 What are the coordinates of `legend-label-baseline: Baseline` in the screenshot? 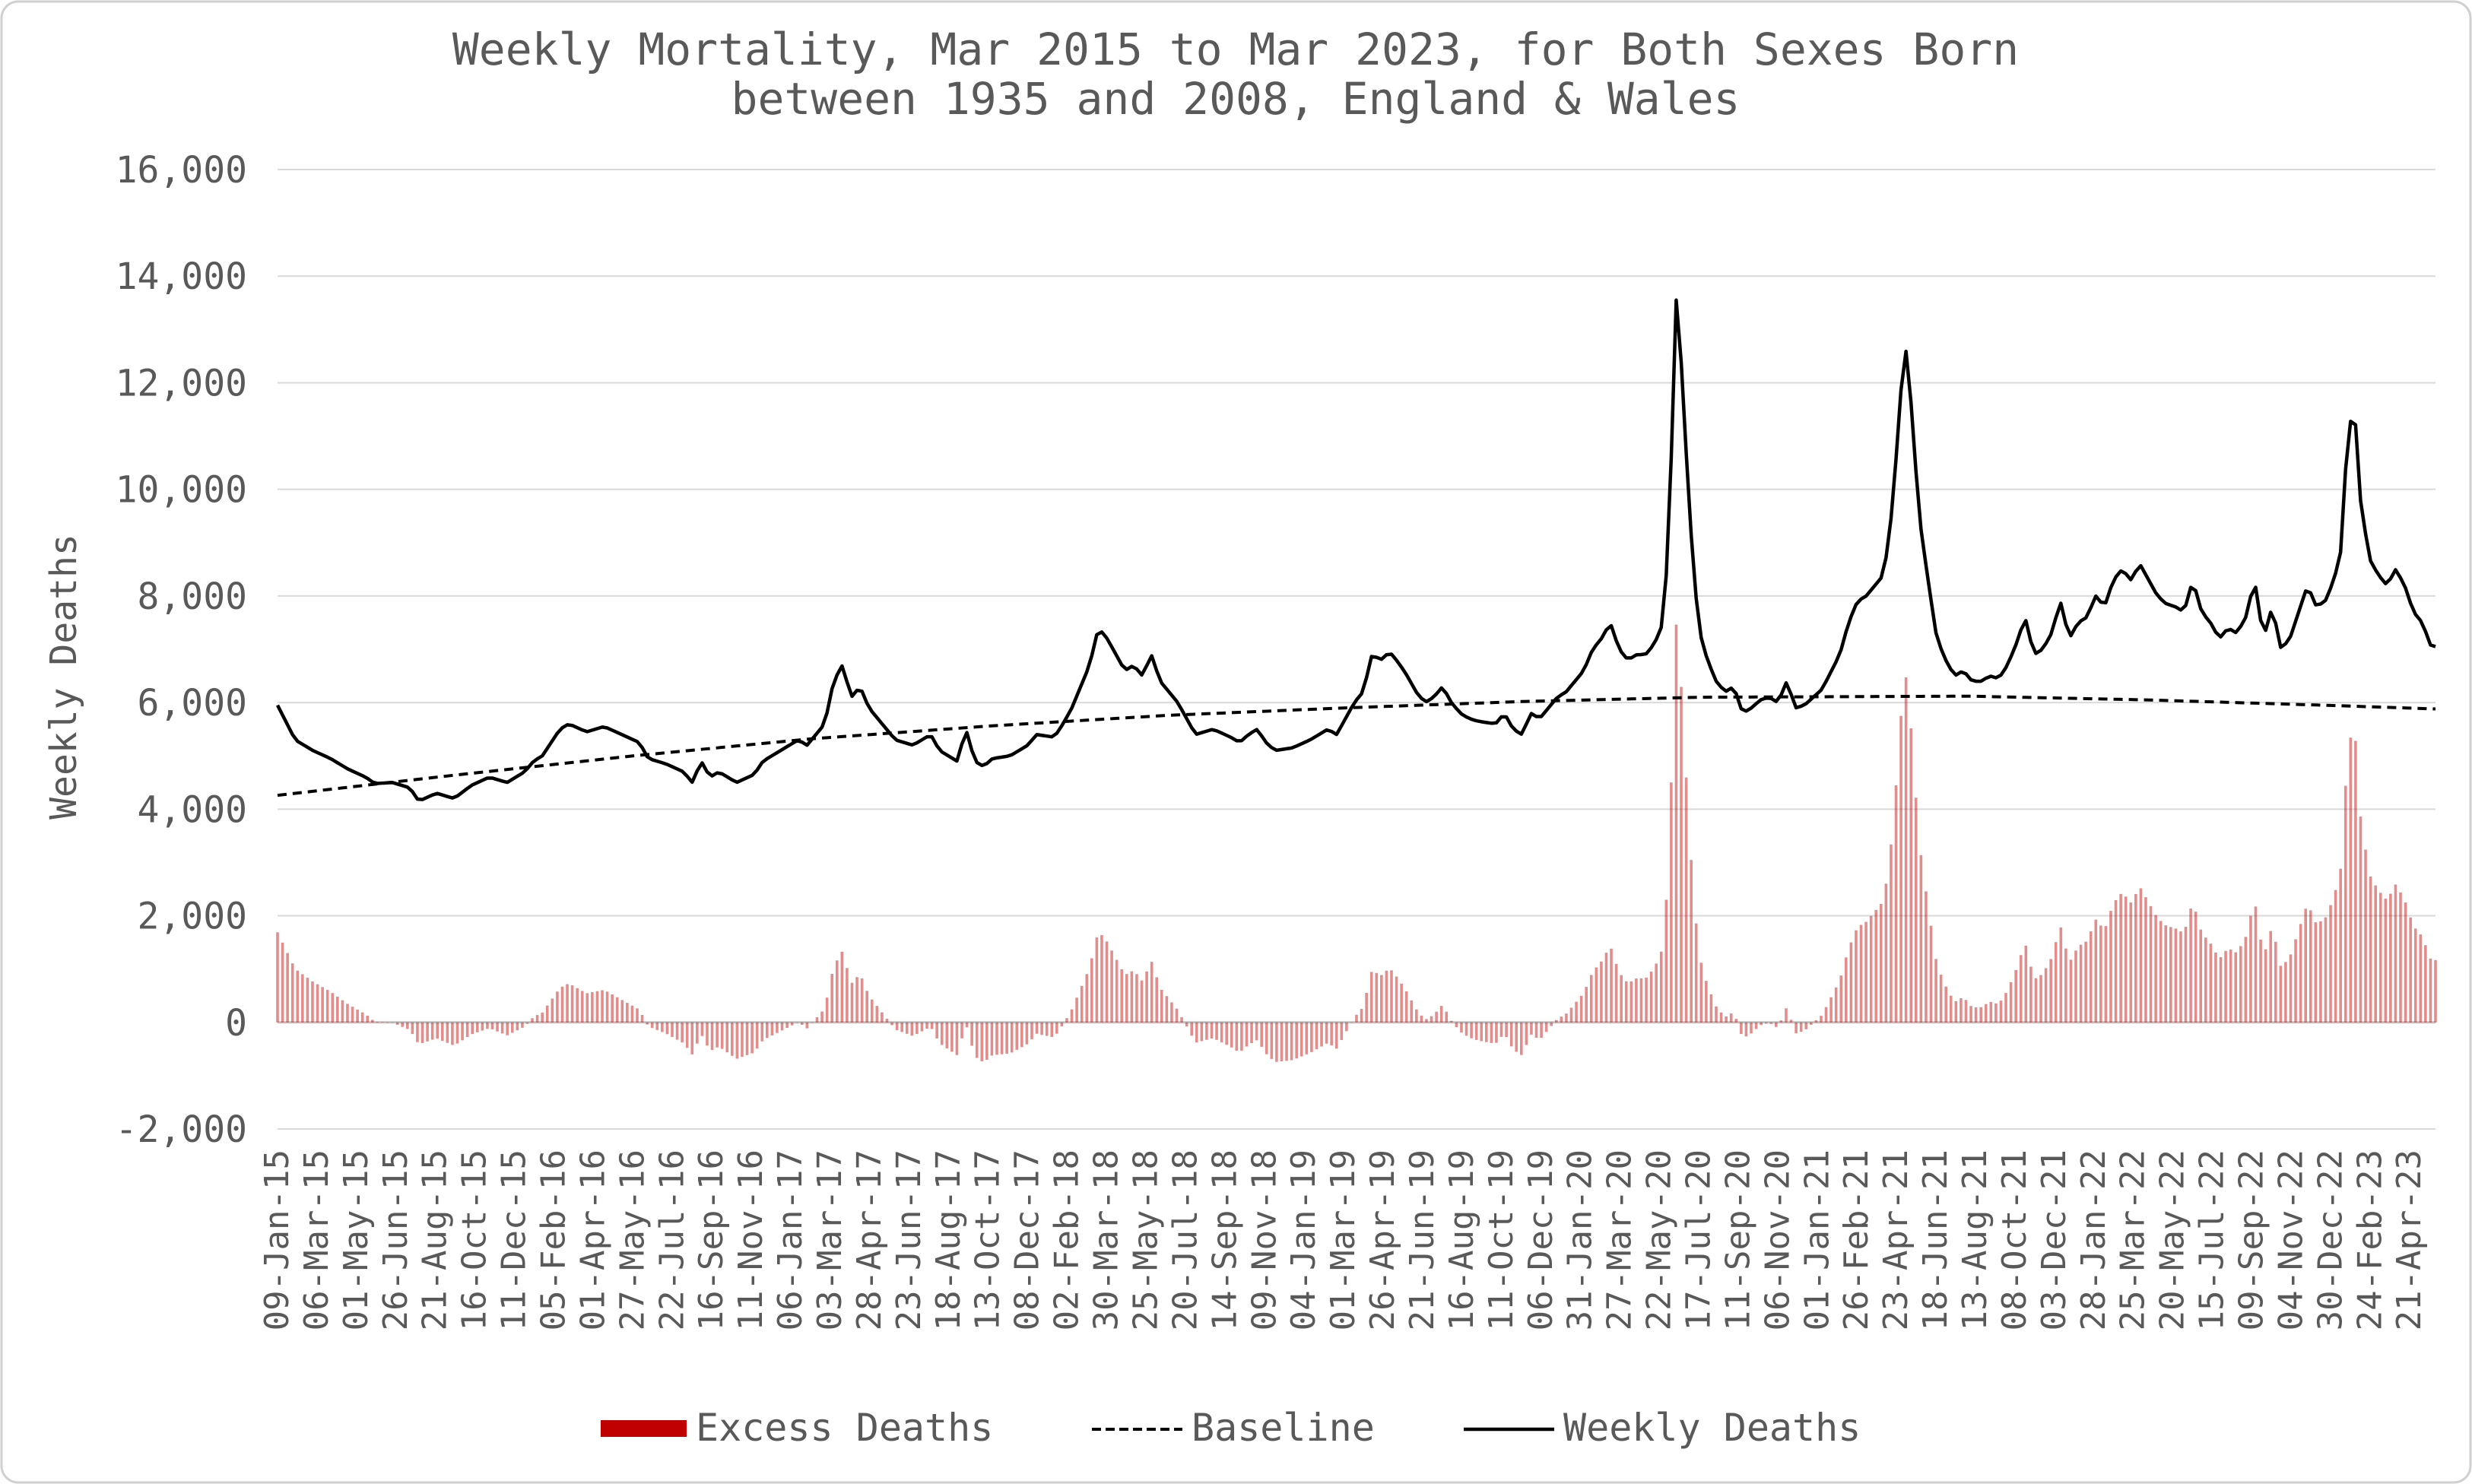 It's located at (1283, 1428).